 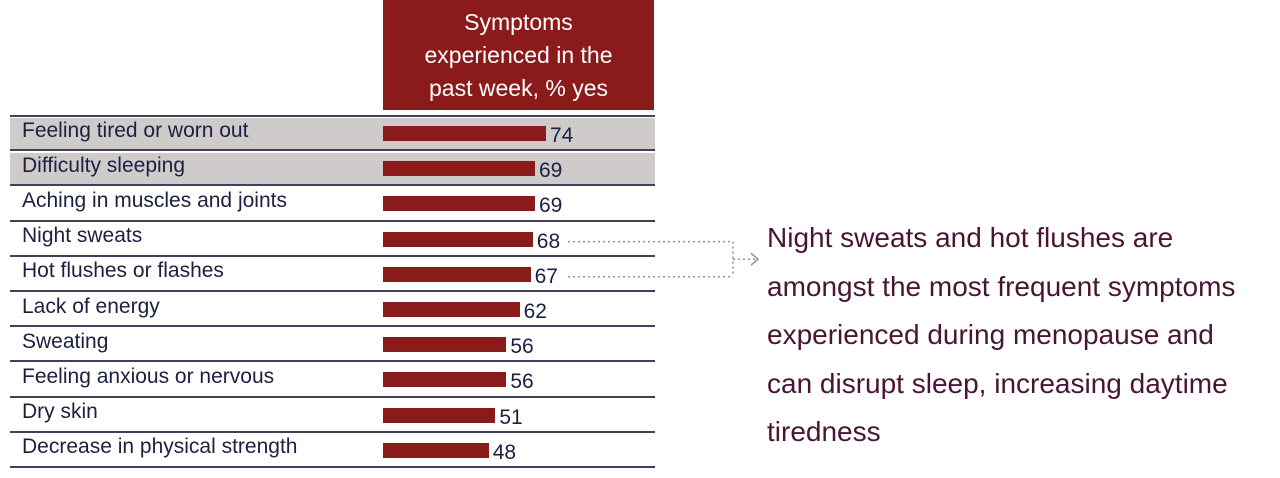 I want to click on data-label: 62, so click(x=535, y=311).